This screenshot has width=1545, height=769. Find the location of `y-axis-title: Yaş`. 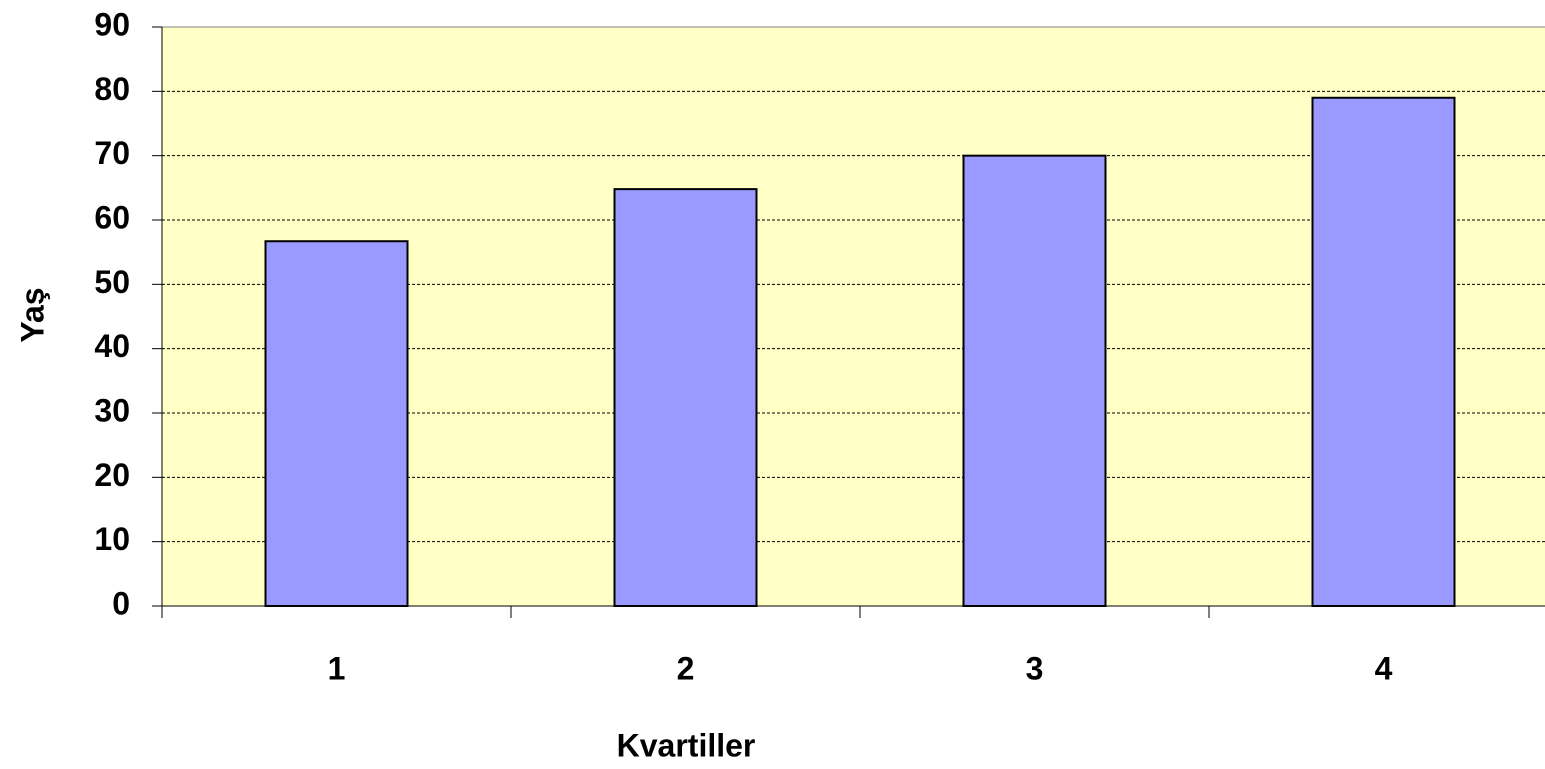

y-axis-title: Yaş is located at coordinates (32, 314).